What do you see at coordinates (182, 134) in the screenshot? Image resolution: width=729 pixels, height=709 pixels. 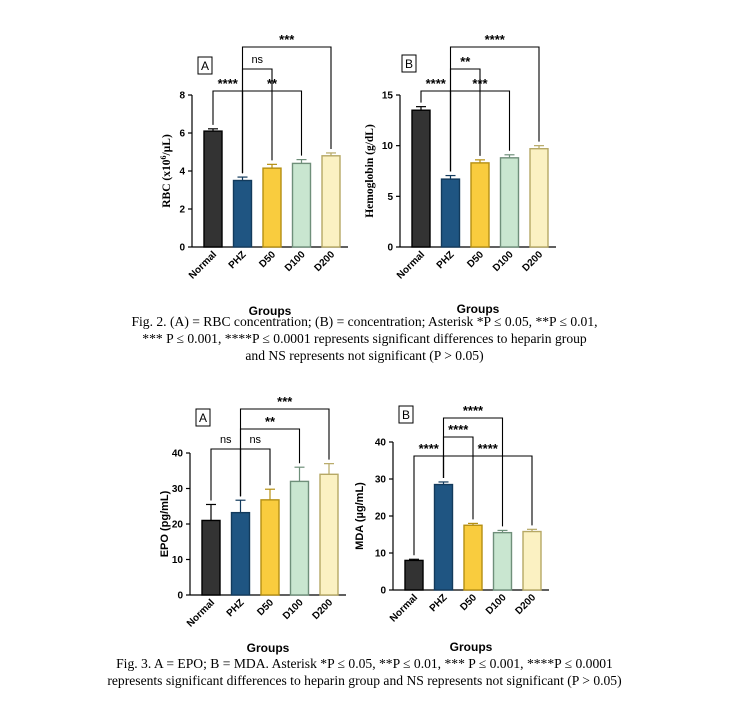 I see `y-tick-label: 6` at bounding box center [182, 134].